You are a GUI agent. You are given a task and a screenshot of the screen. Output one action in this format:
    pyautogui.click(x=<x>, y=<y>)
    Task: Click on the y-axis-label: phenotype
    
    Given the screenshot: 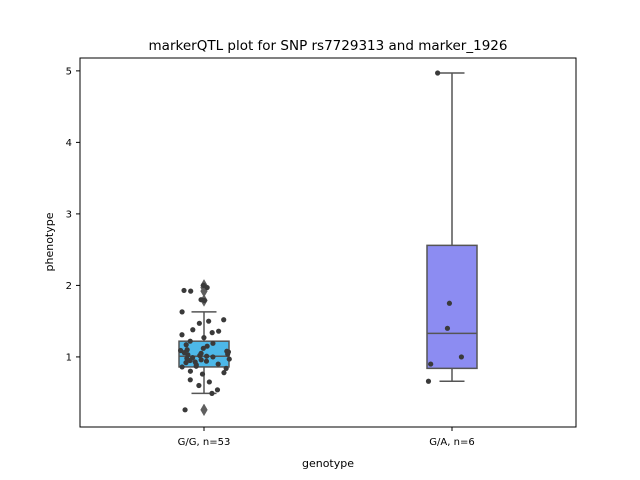 What is the action you would take?
    pyautogui.click(x=49, y=241)
    